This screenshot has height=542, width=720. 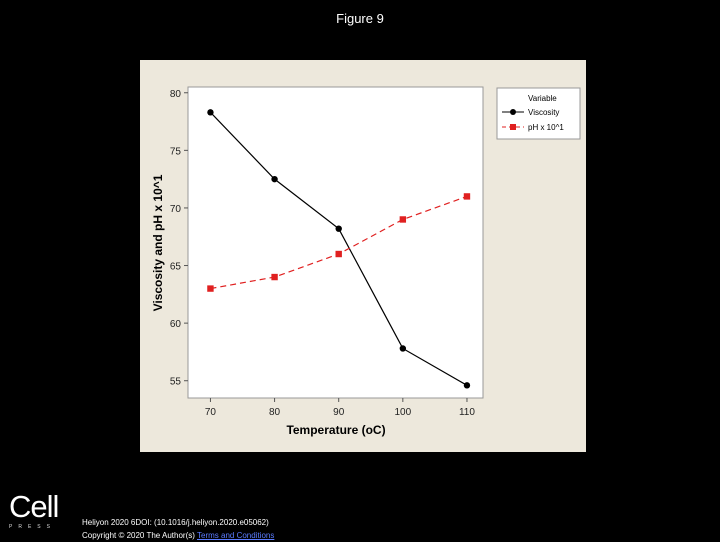 What do you see at coordinates (158, 242) in the screenshot?
I see `y-axis-label: Viscosity and pH x 10^1` at bounding box center [158, 242].